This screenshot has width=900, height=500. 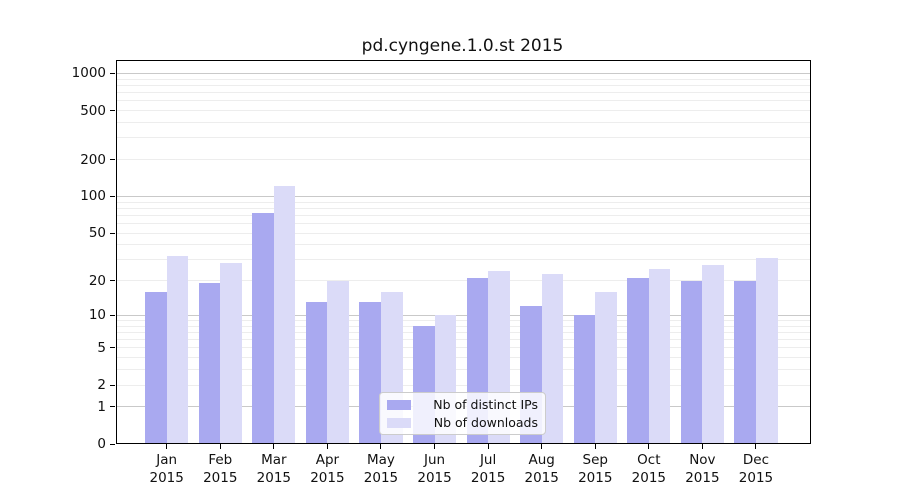 I want to click on x-tick-label: Dec 2015, so click(x=756, y=469).